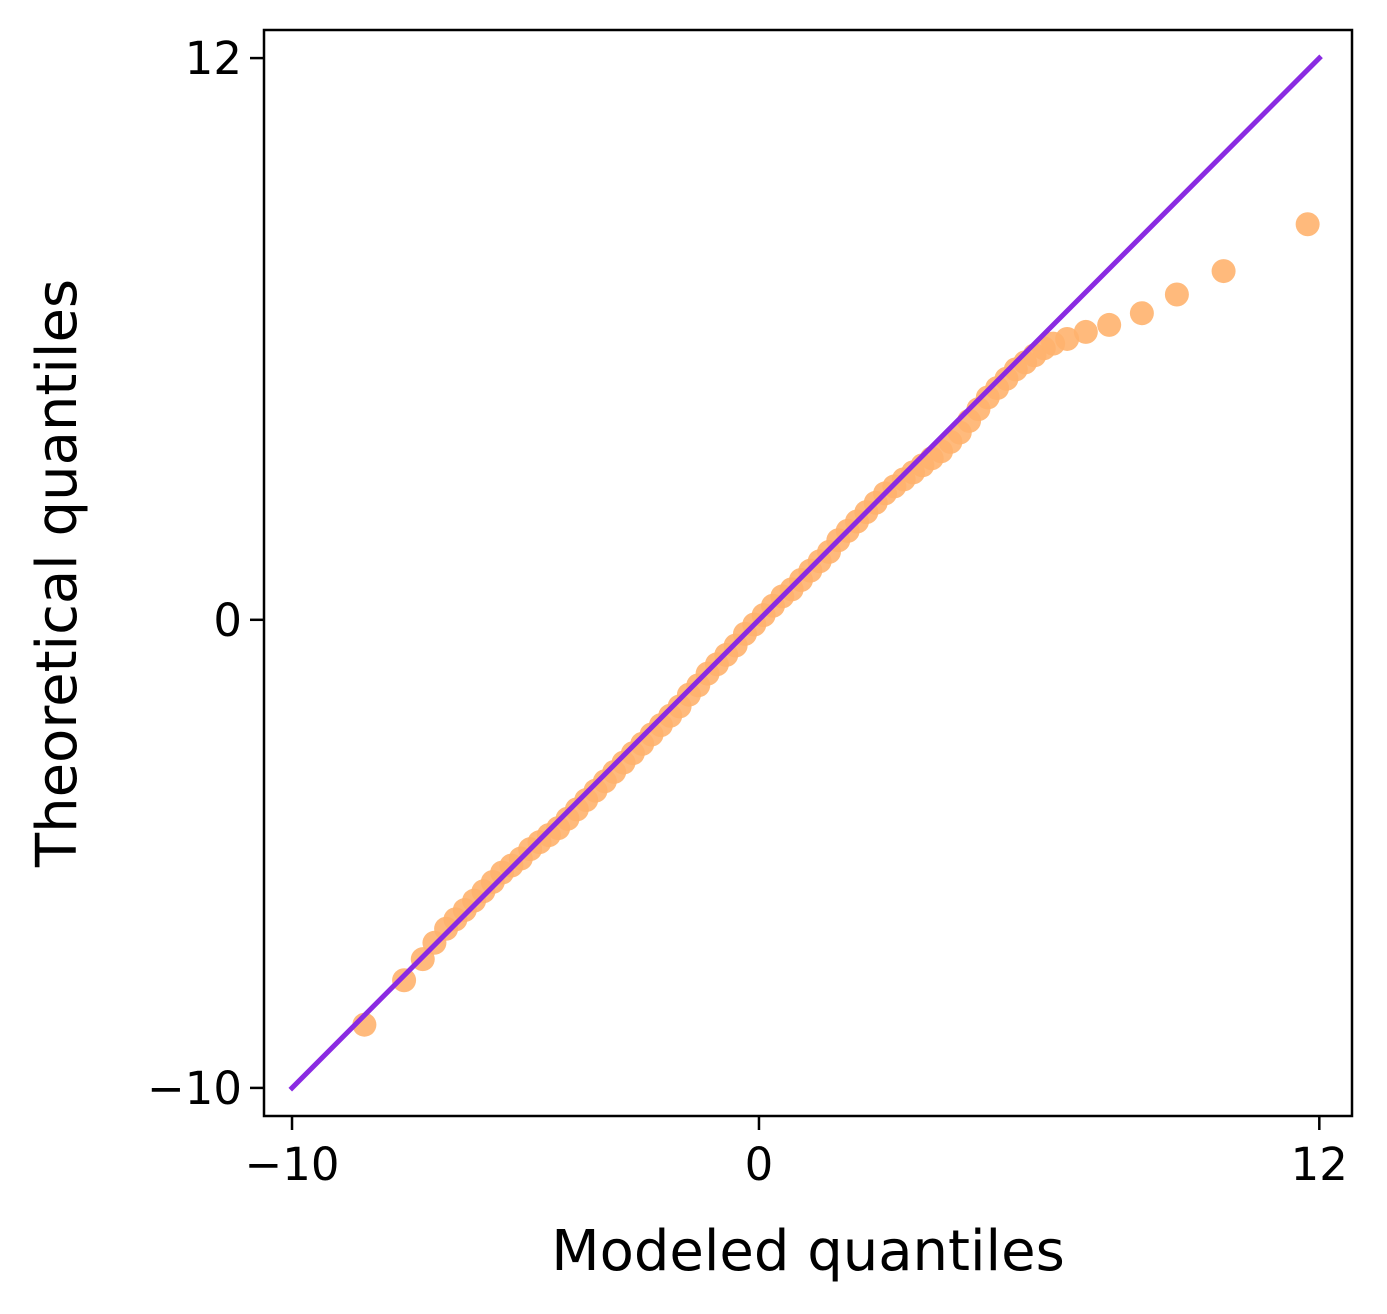 The image size is (1387, 1314). What do you see at coordinates (213, 58) in the screenshot?
I see `y-tick-label: 12` at bounding box center [213, 58].